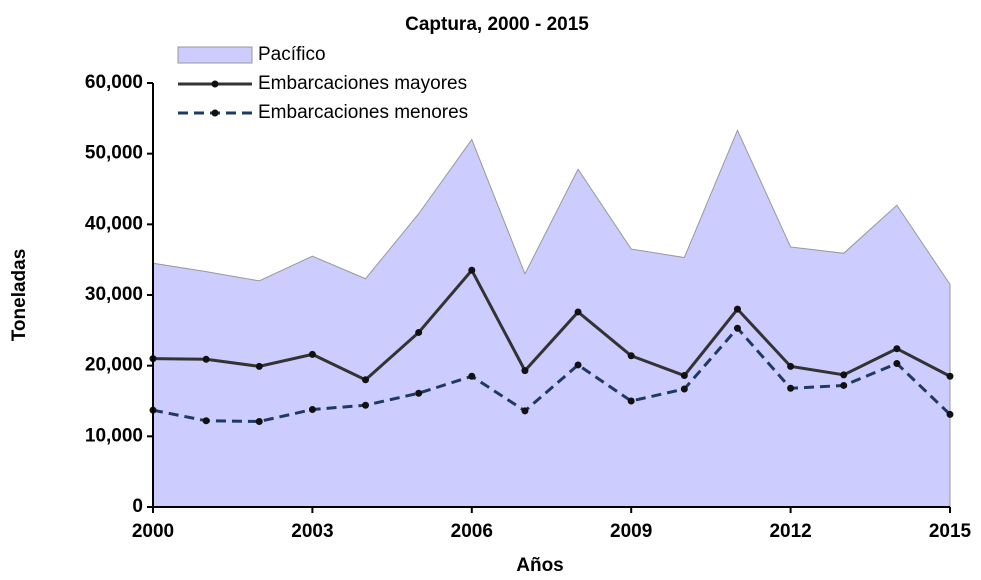 This screenshot has width=981, height=580. Describe the element at coordinates (362, 83) in the screenshot. I see `legend-label: Embarcaciones mayores` at that location.